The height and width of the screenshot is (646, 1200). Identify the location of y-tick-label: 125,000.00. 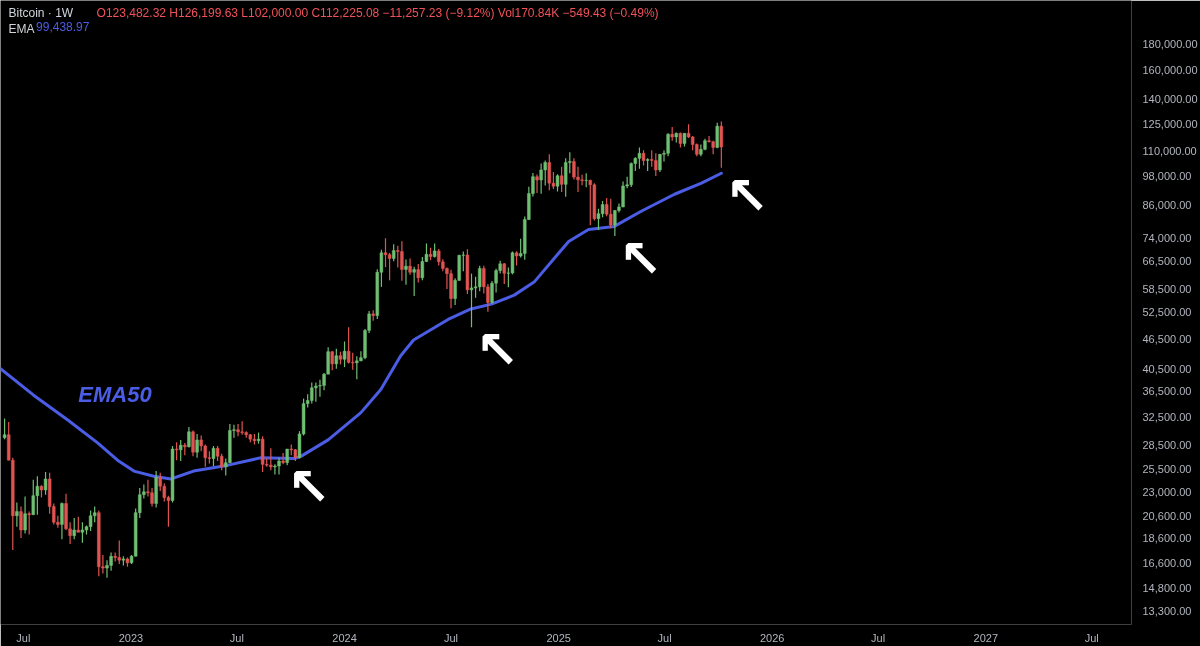
(1170, 123).